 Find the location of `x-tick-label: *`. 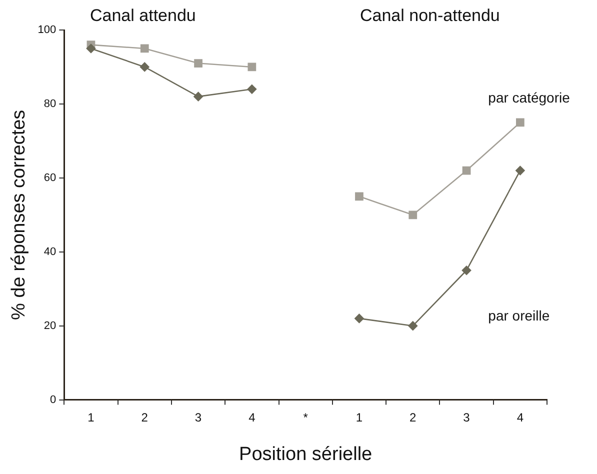

x-tick-label: * is located at coordinates (305, 417).